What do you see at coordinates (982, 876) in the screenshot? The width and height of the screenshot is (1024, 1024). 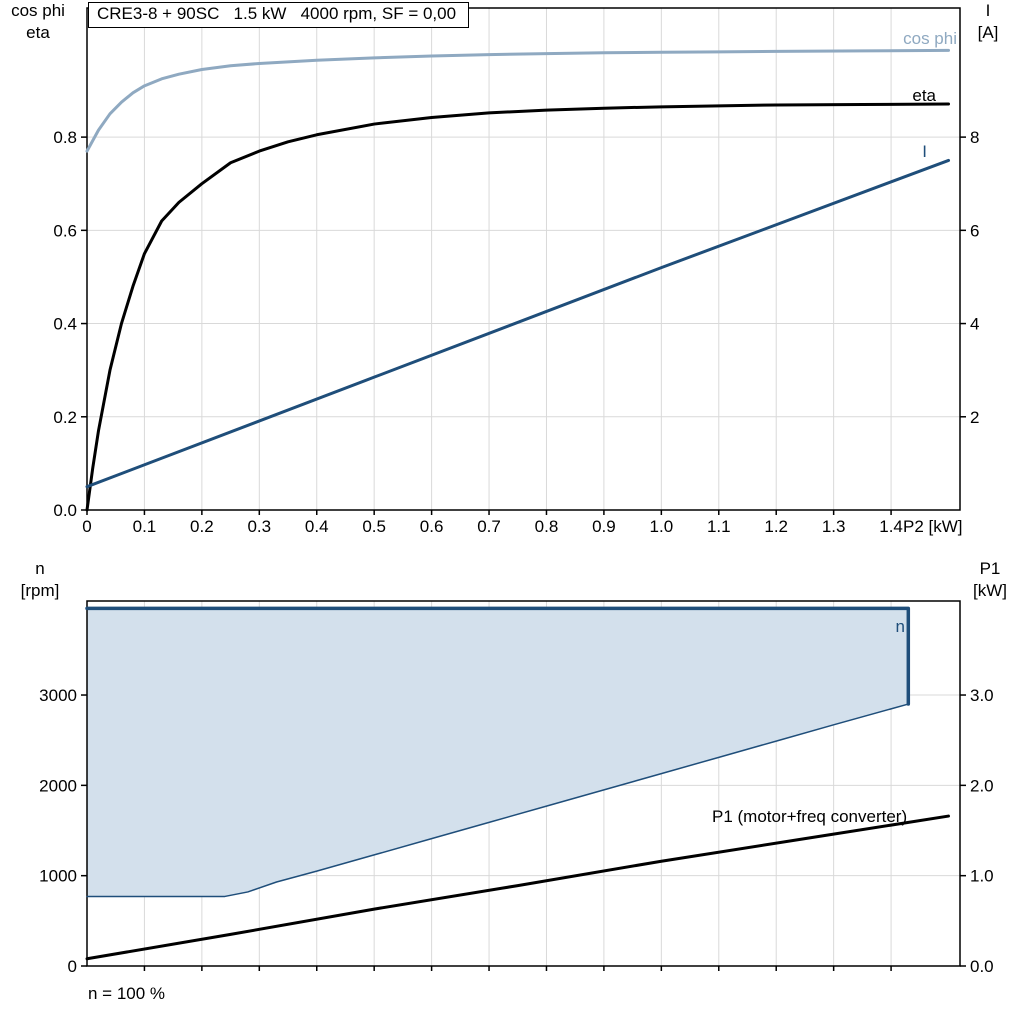 I see `right-tick-label: 1.0` at bounding box center [982, 876].